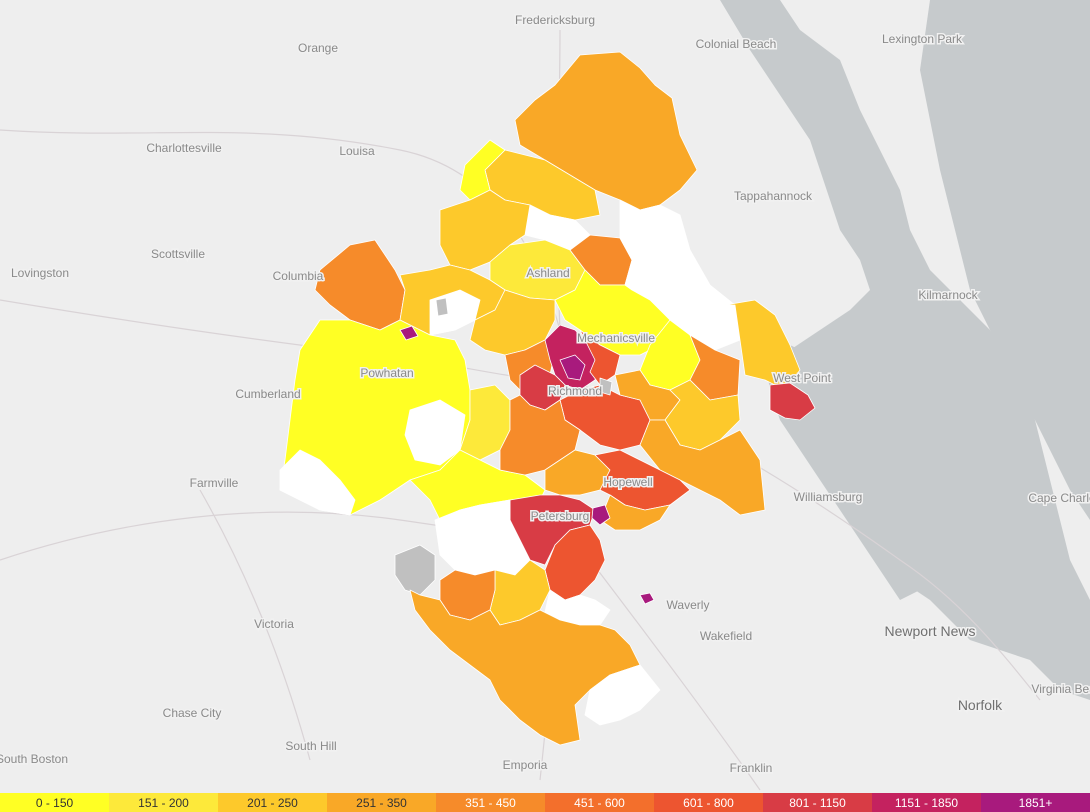  What do you see at coordinates (40, 273) in the screenshot?
I see `place-label: Lovingston` at bounding box center [40, 273].